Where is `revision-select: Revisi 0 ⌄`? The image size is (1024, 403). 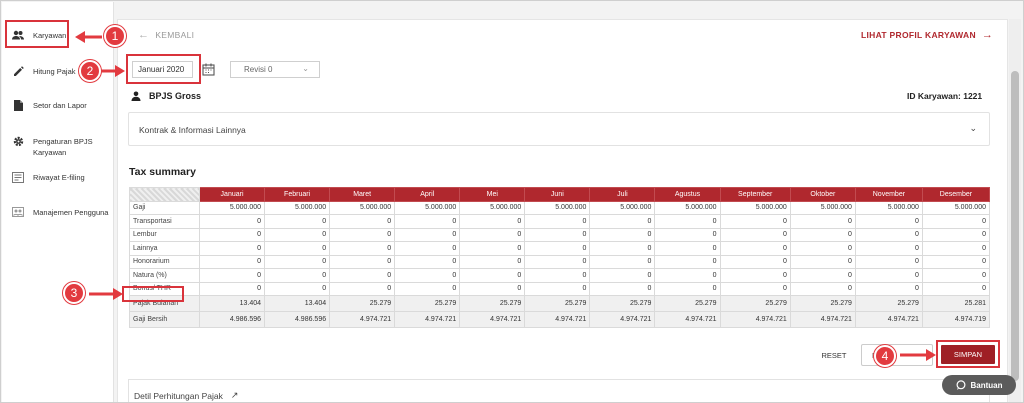
revision-select: Revisi 0 ⌄ is located at coordinates (275, 69).